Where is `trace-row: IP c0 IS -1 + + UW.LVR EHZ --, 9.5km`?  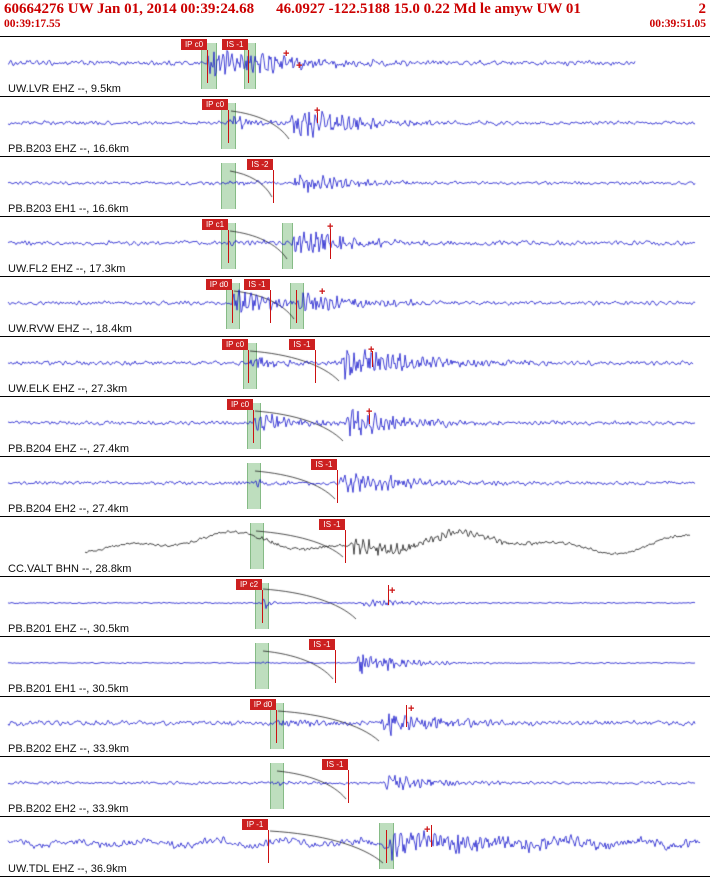 trace-row: IP c0 IS -1 + + UW.LVR EHZ --, 9.5km is located at coordinates (355, 67).